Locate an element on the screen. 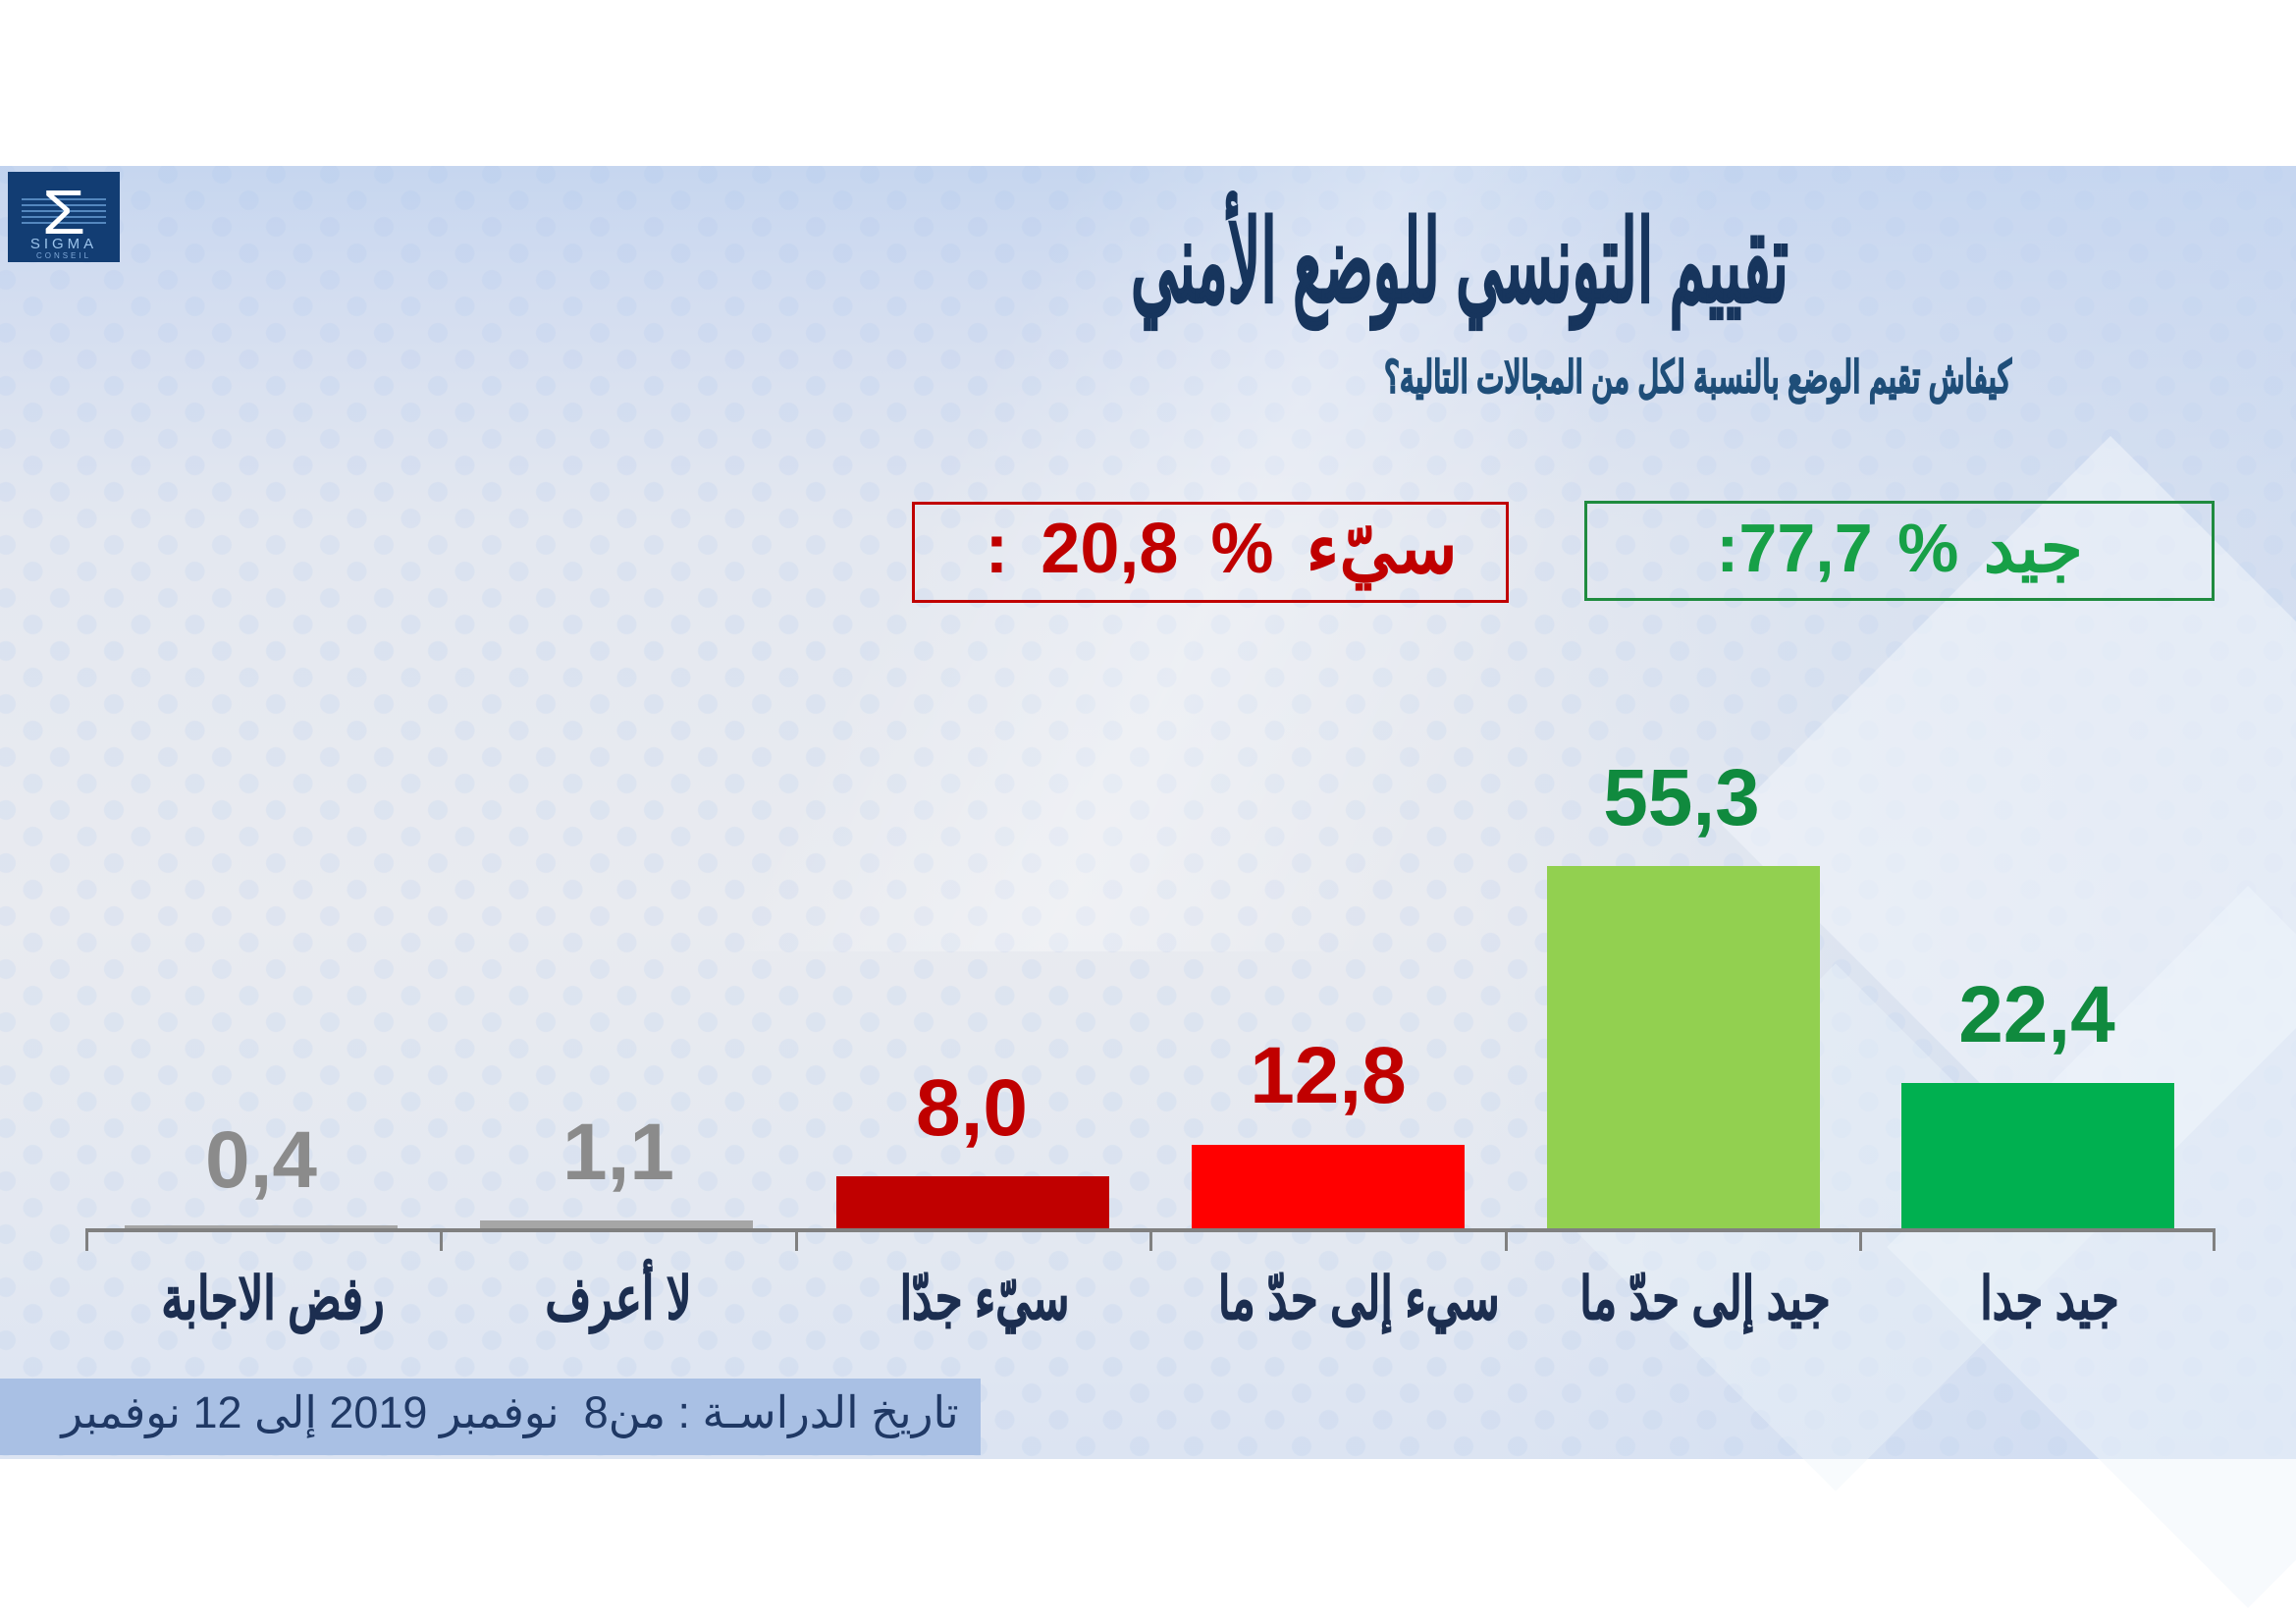  svg-text: SIGMA is located at coordinates (63, 244).